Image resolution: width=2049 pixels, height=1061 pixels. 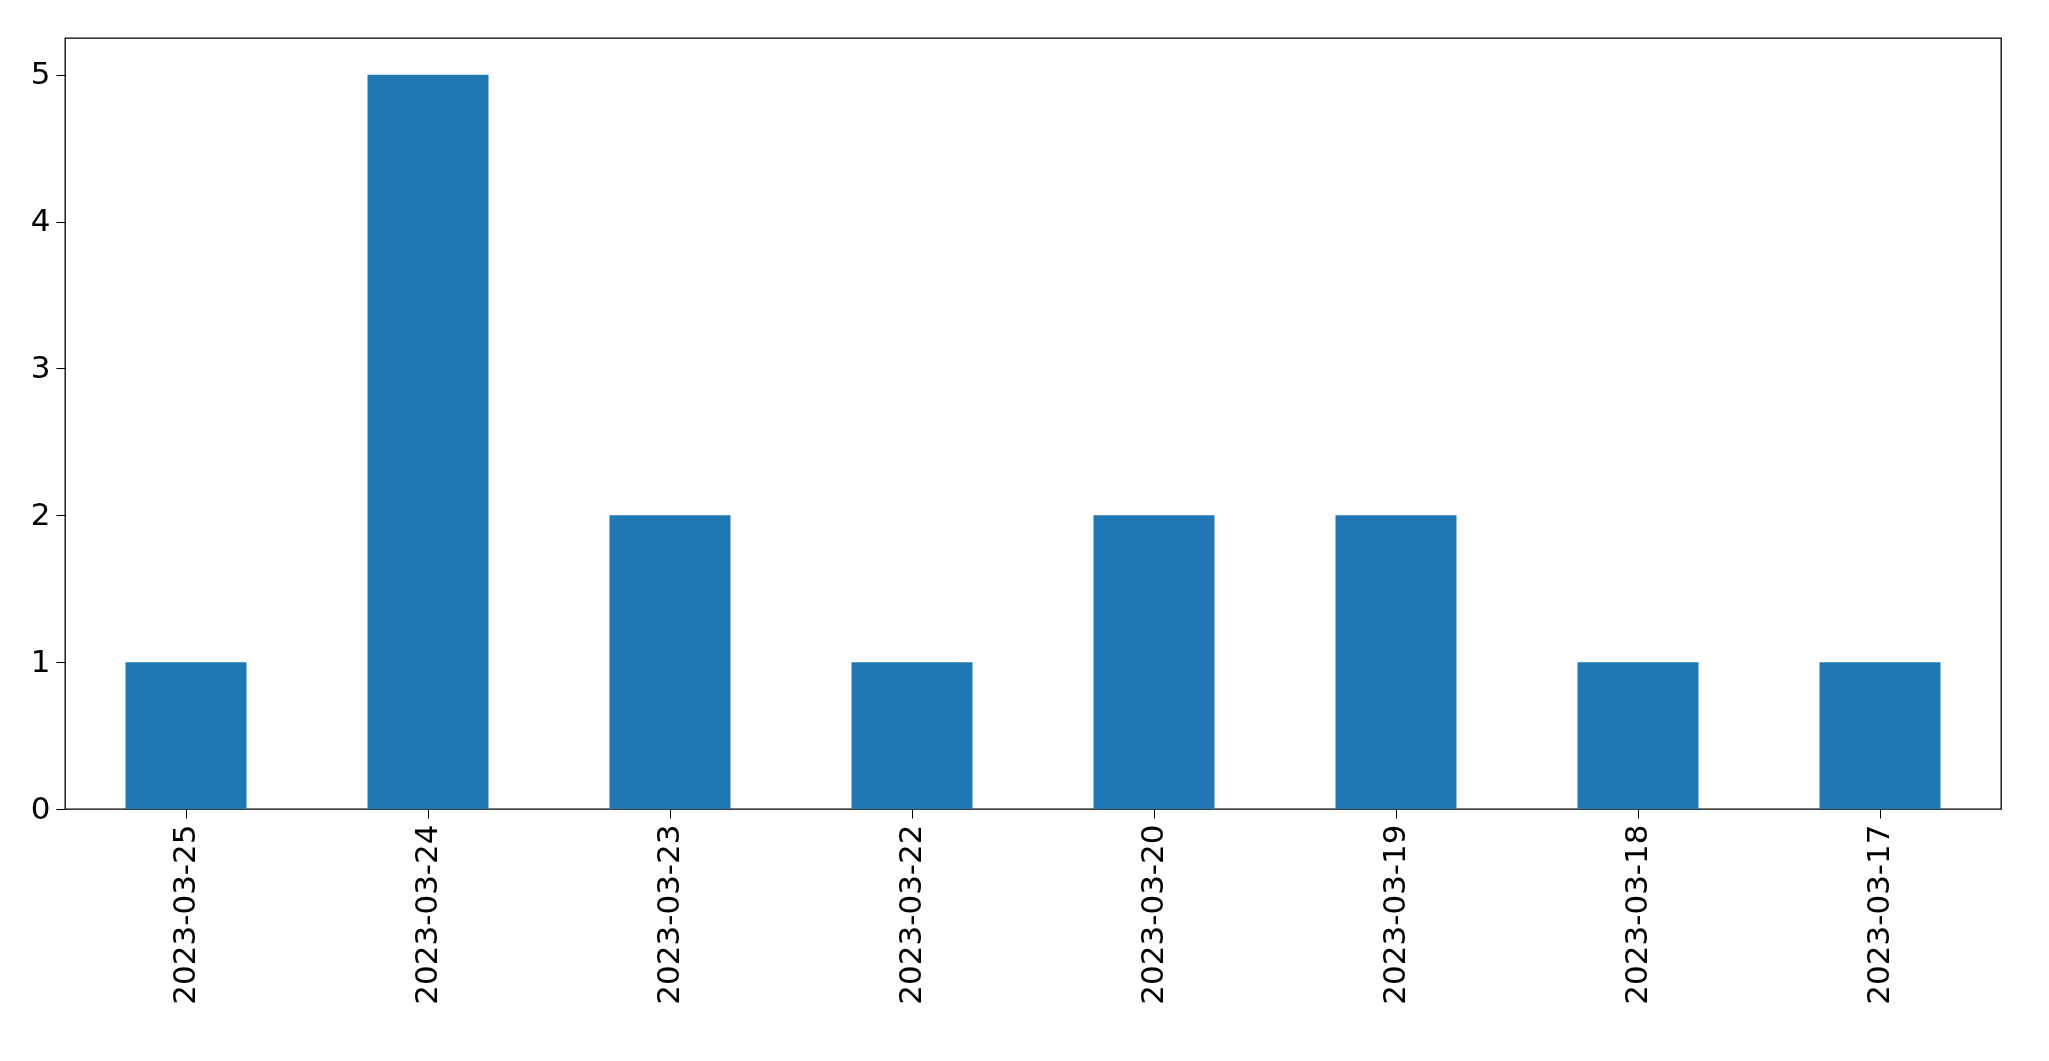 What do you see at coordinates (668, 914) in the screenshot?
I see `x-tick-label: 2023-03-23` at bounding box center [668, 914].